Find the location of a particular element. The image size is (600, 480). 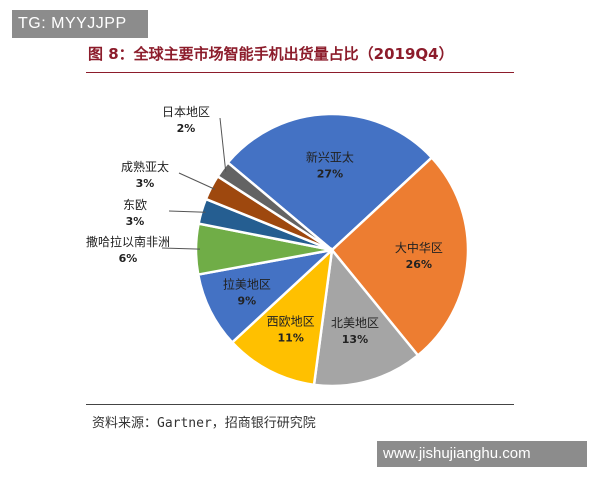

slice-value-label: 26% is located at coordinates (419, 264).